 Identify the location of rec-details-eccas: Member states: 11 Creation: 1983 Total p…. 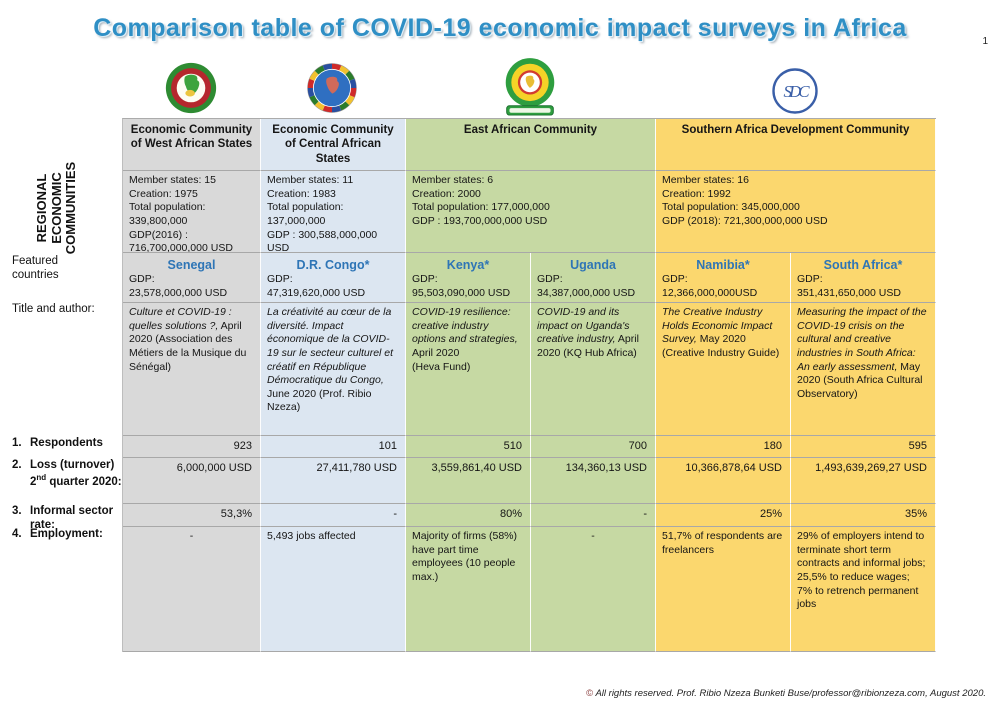
(333, 212).